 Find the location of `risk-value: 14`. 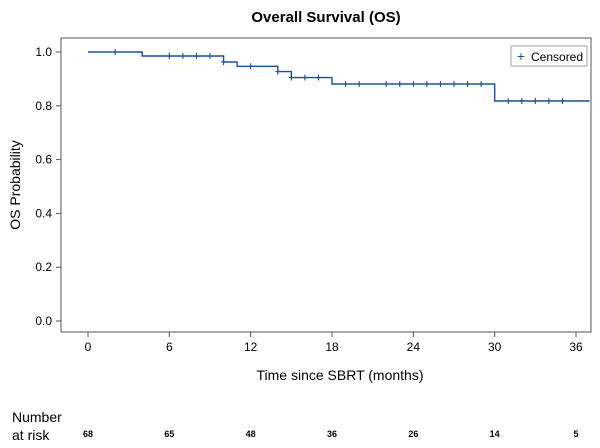

risk-value: 14 is located at coordinates (495, 434).